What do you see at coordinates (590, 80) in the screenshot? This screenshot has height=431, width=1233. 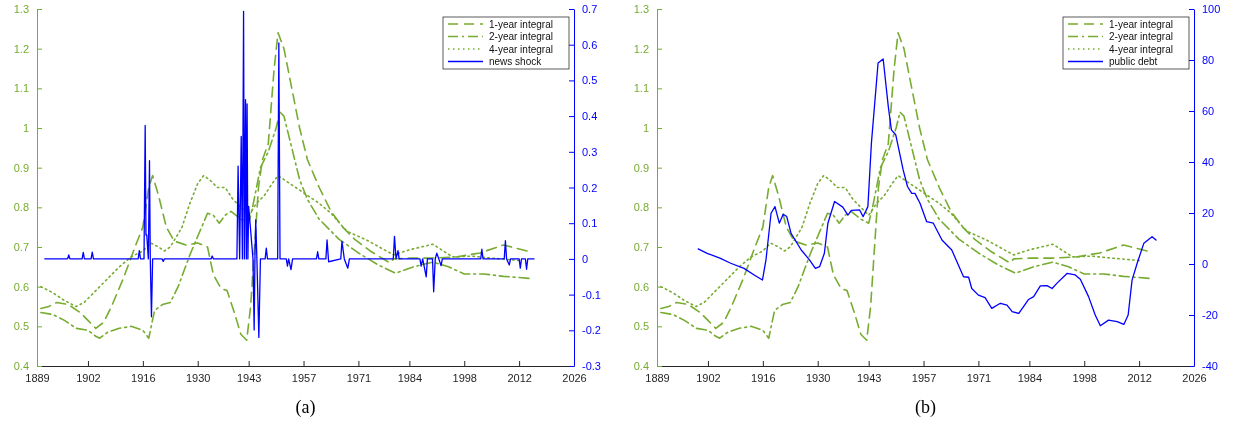 I see `y2-tick-label: 0.5` at bounding box center [590, 80].